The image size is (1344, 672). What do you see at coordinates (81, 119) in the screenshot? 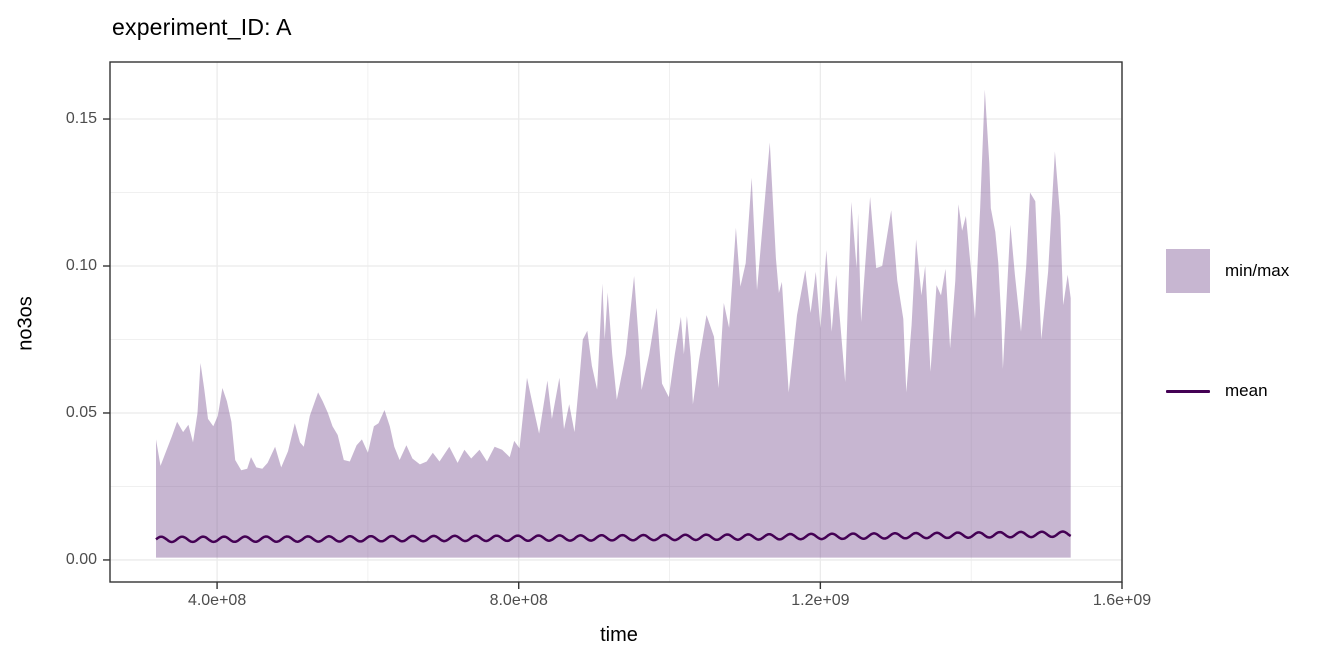
I see `y-tick-label: 0.15` at bounding box center [81, 119].